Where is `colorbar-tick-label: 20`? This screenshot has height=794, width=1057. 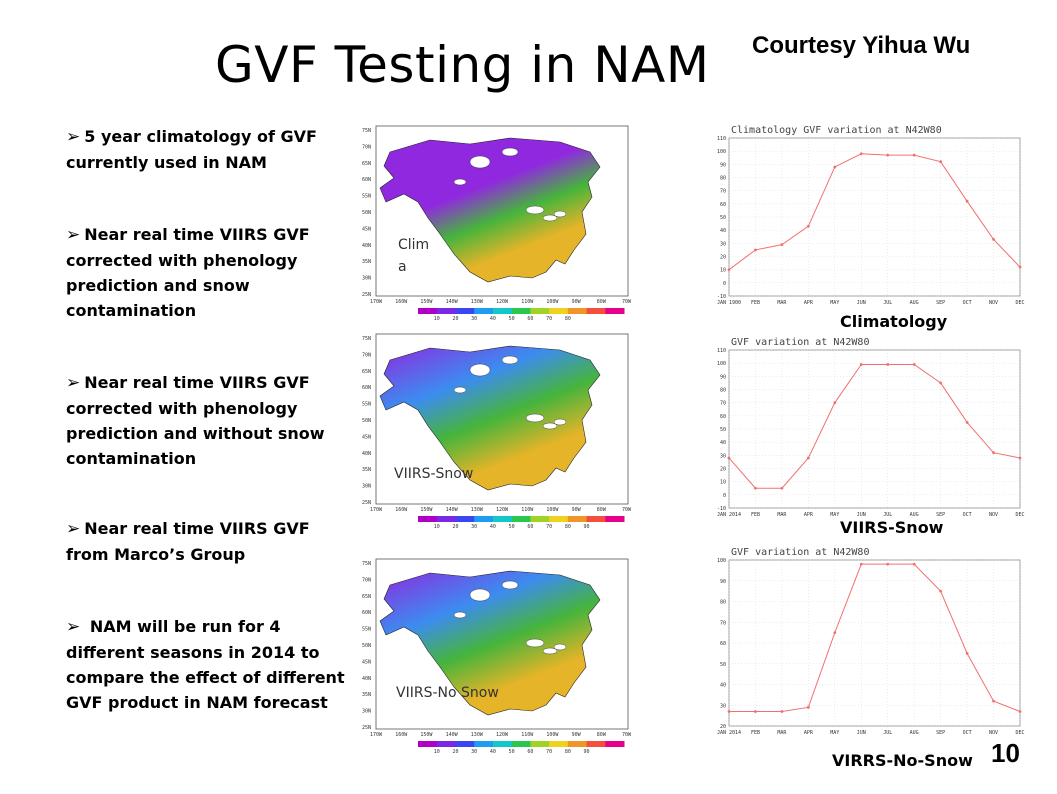
colorbar-tick-label: 20 is located at coordinates (455, 527).